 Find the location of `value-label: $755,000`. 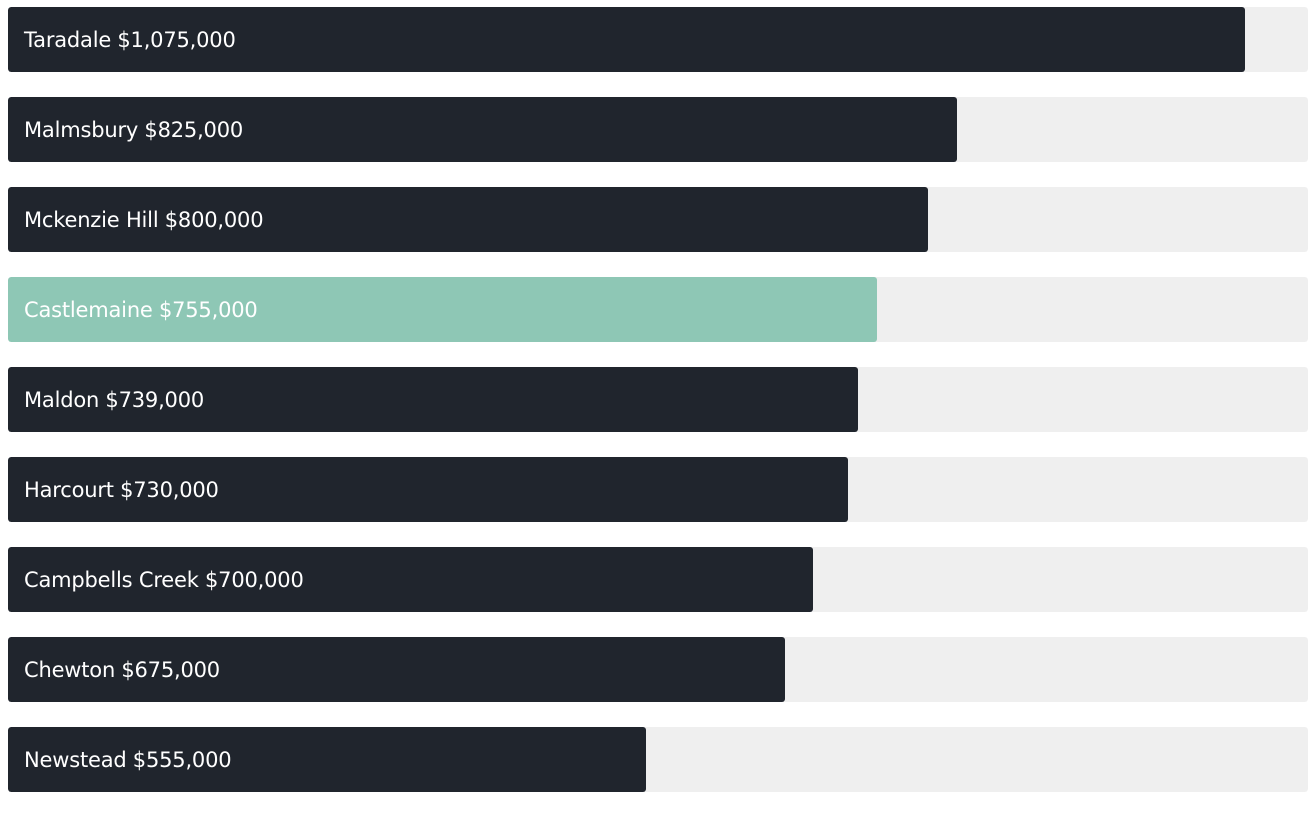

value-label: $755,000 is located at coordinates (208, 309).